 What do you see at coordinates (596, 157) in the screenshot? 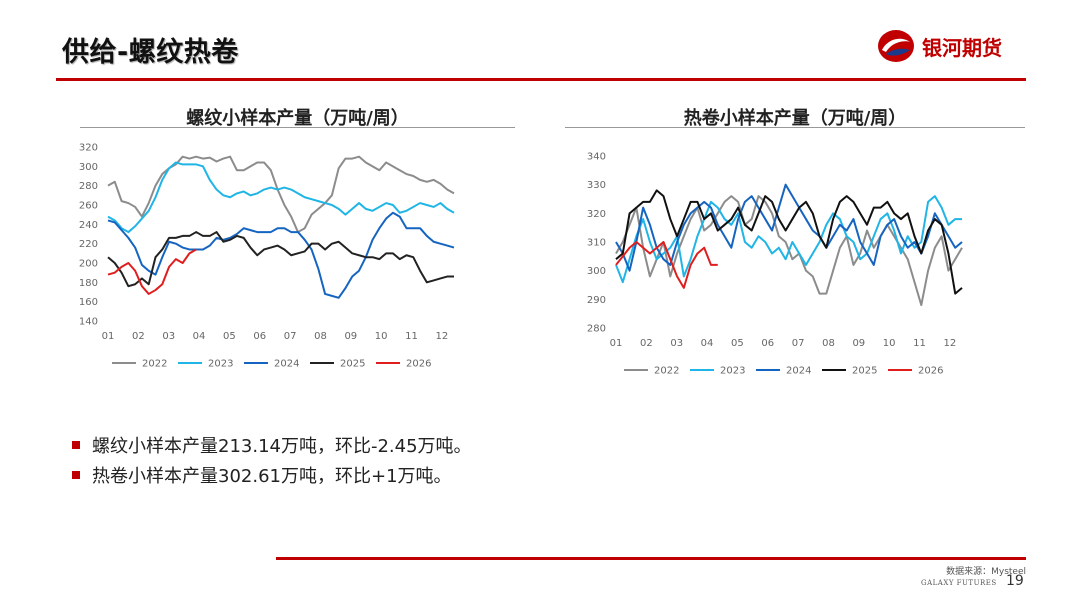
I see `y-tick-label: 340` at bounding box center [596, 157].